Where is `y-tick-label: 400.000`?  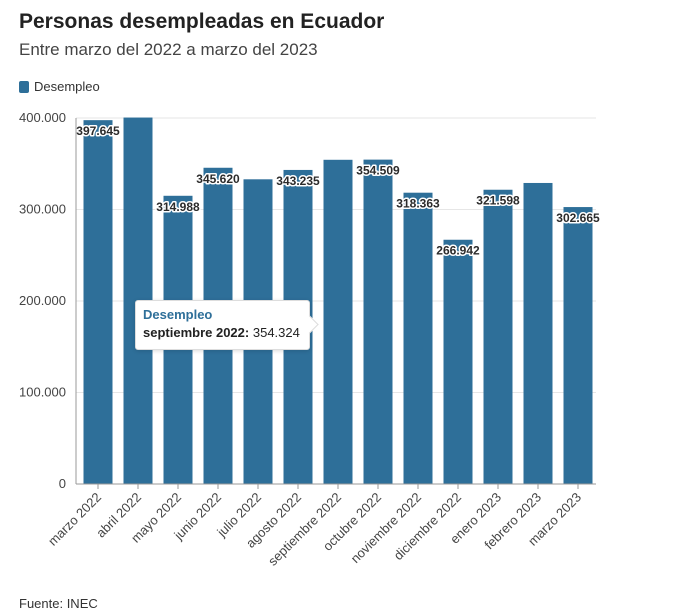
y-tick-label: 400.000 is located at coordinates (42, 117).